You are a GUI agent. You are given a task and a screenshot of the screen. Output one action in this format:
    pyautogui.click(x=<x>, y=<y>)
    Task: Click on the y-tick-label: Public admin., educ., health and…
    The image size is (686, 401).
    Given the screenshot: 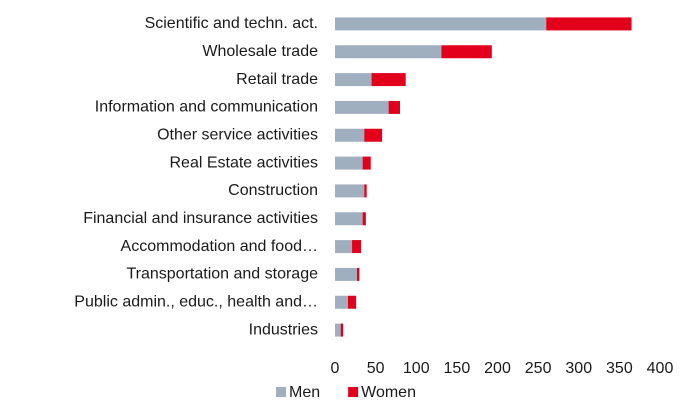 What is the action you would take?
    pyautogui.click(x=196, y=301)
    